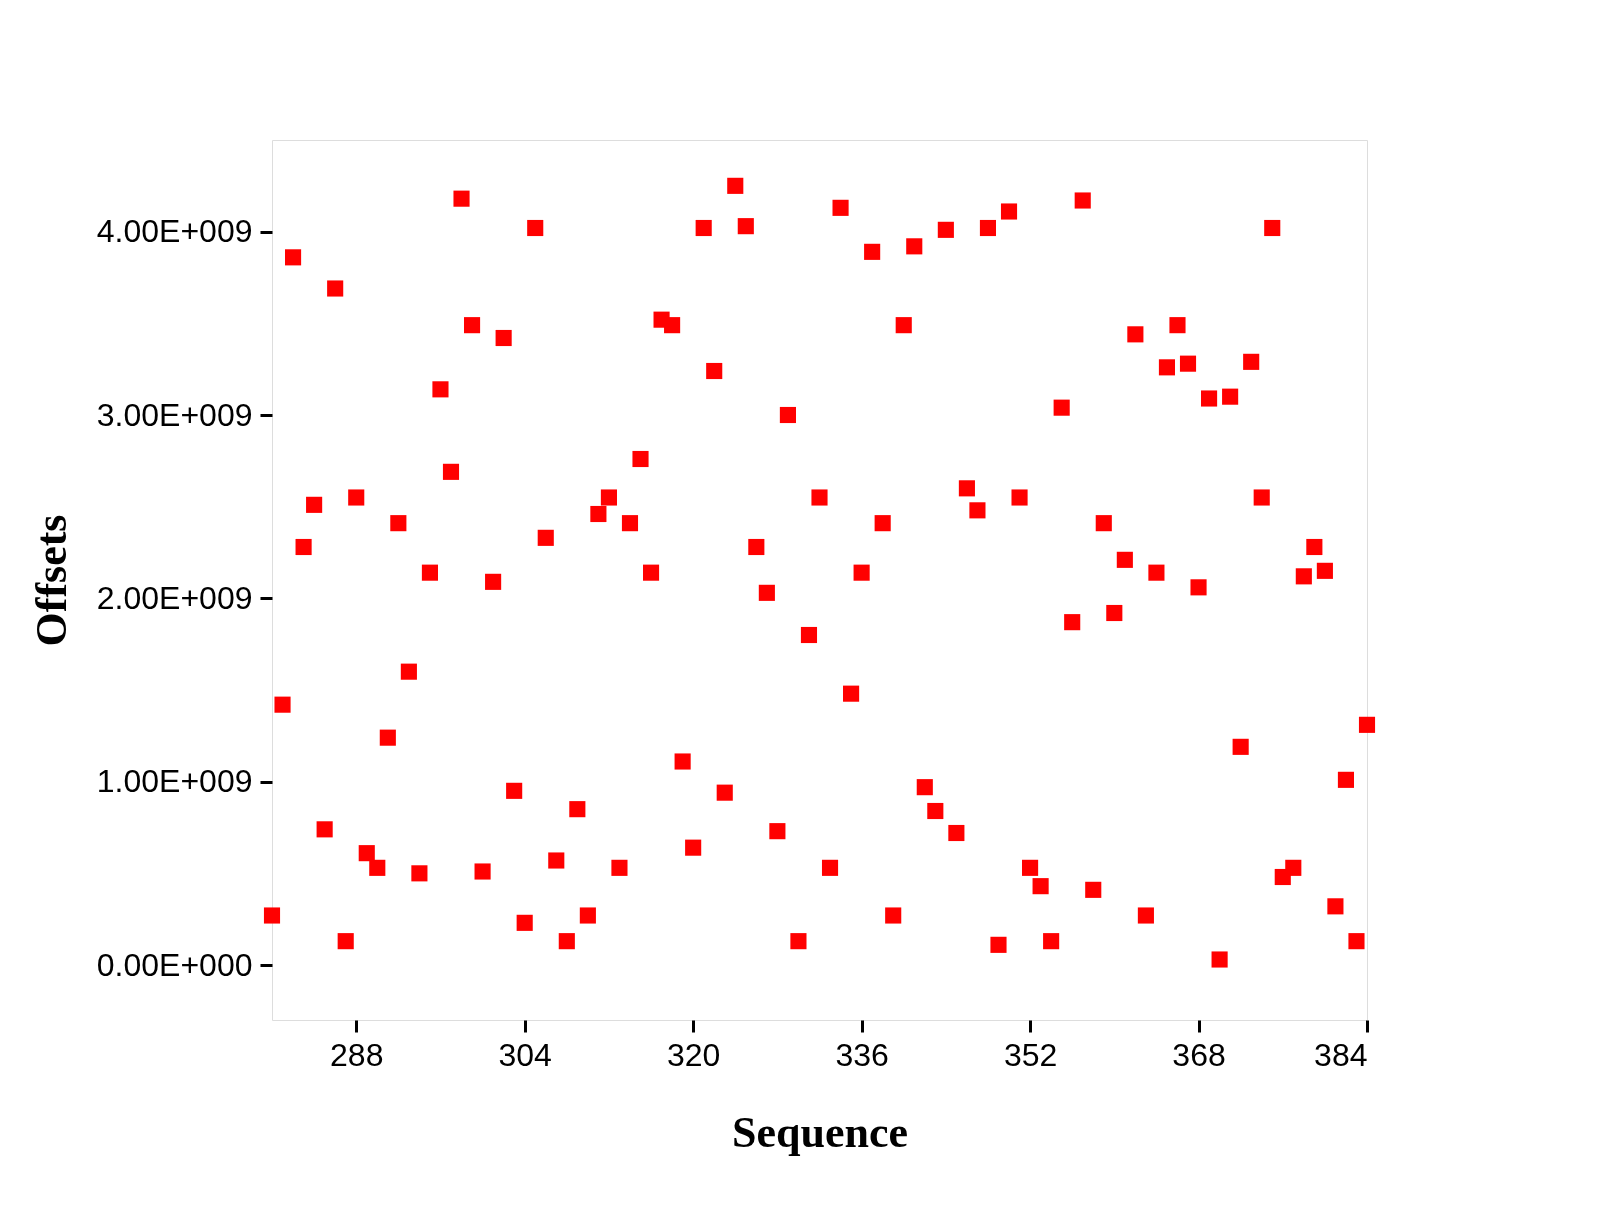 Image resolution: width=1609 pixels, height=1232 pixels. I want to click on x-tick-label: 352, so click(1030, 1054).